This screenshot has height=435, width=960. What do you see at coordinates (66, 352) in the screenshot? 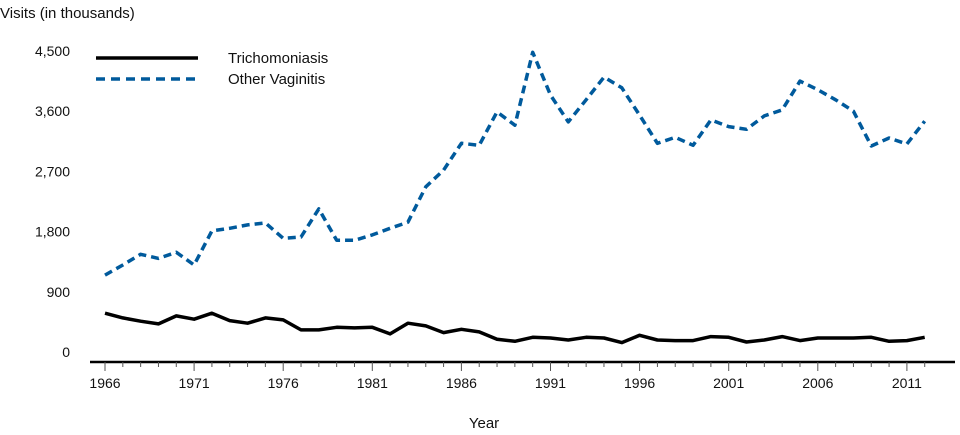
I see `y-tick-label: 0` at bounding box center [66, 352].